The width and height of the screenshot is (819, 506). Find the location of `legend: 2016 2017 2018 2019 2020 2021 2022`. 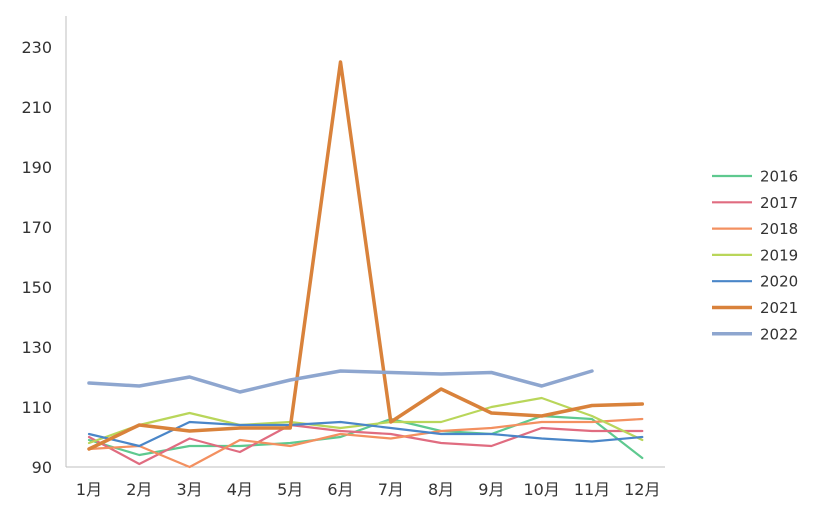

legend: 2016 2017 2018 2019 2020 2021 2022 is located at coordinates (755, 255).